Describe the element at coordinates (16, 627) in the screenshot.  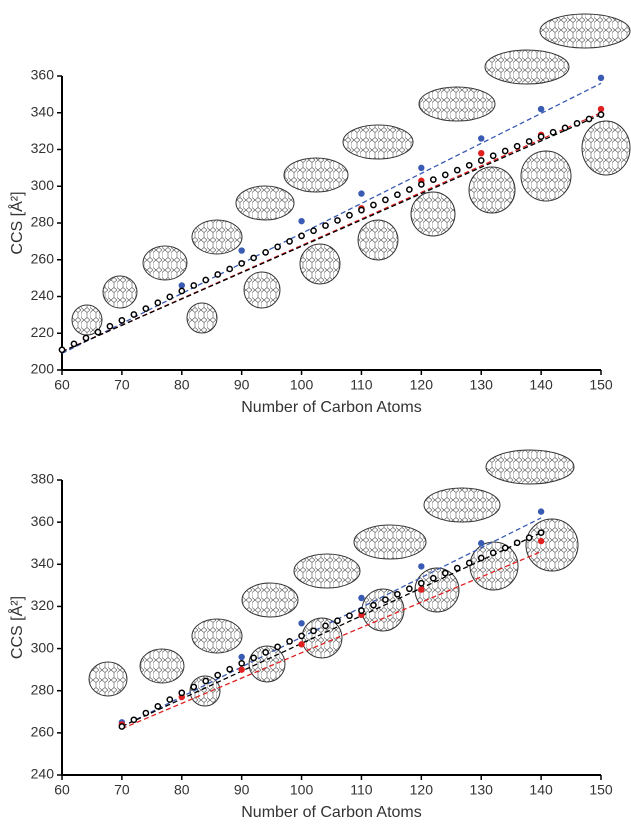
I see `y-axis-label: CCS [Å²]` at that location.